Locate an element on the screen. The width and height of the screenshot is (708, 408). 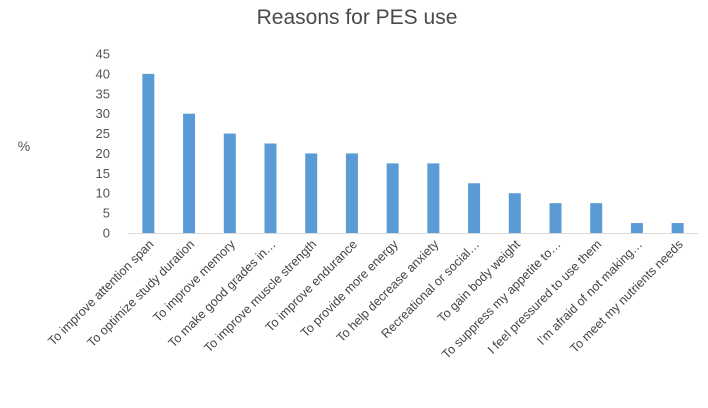
y-tick-label: 40 is located at coordinates (103, 73).